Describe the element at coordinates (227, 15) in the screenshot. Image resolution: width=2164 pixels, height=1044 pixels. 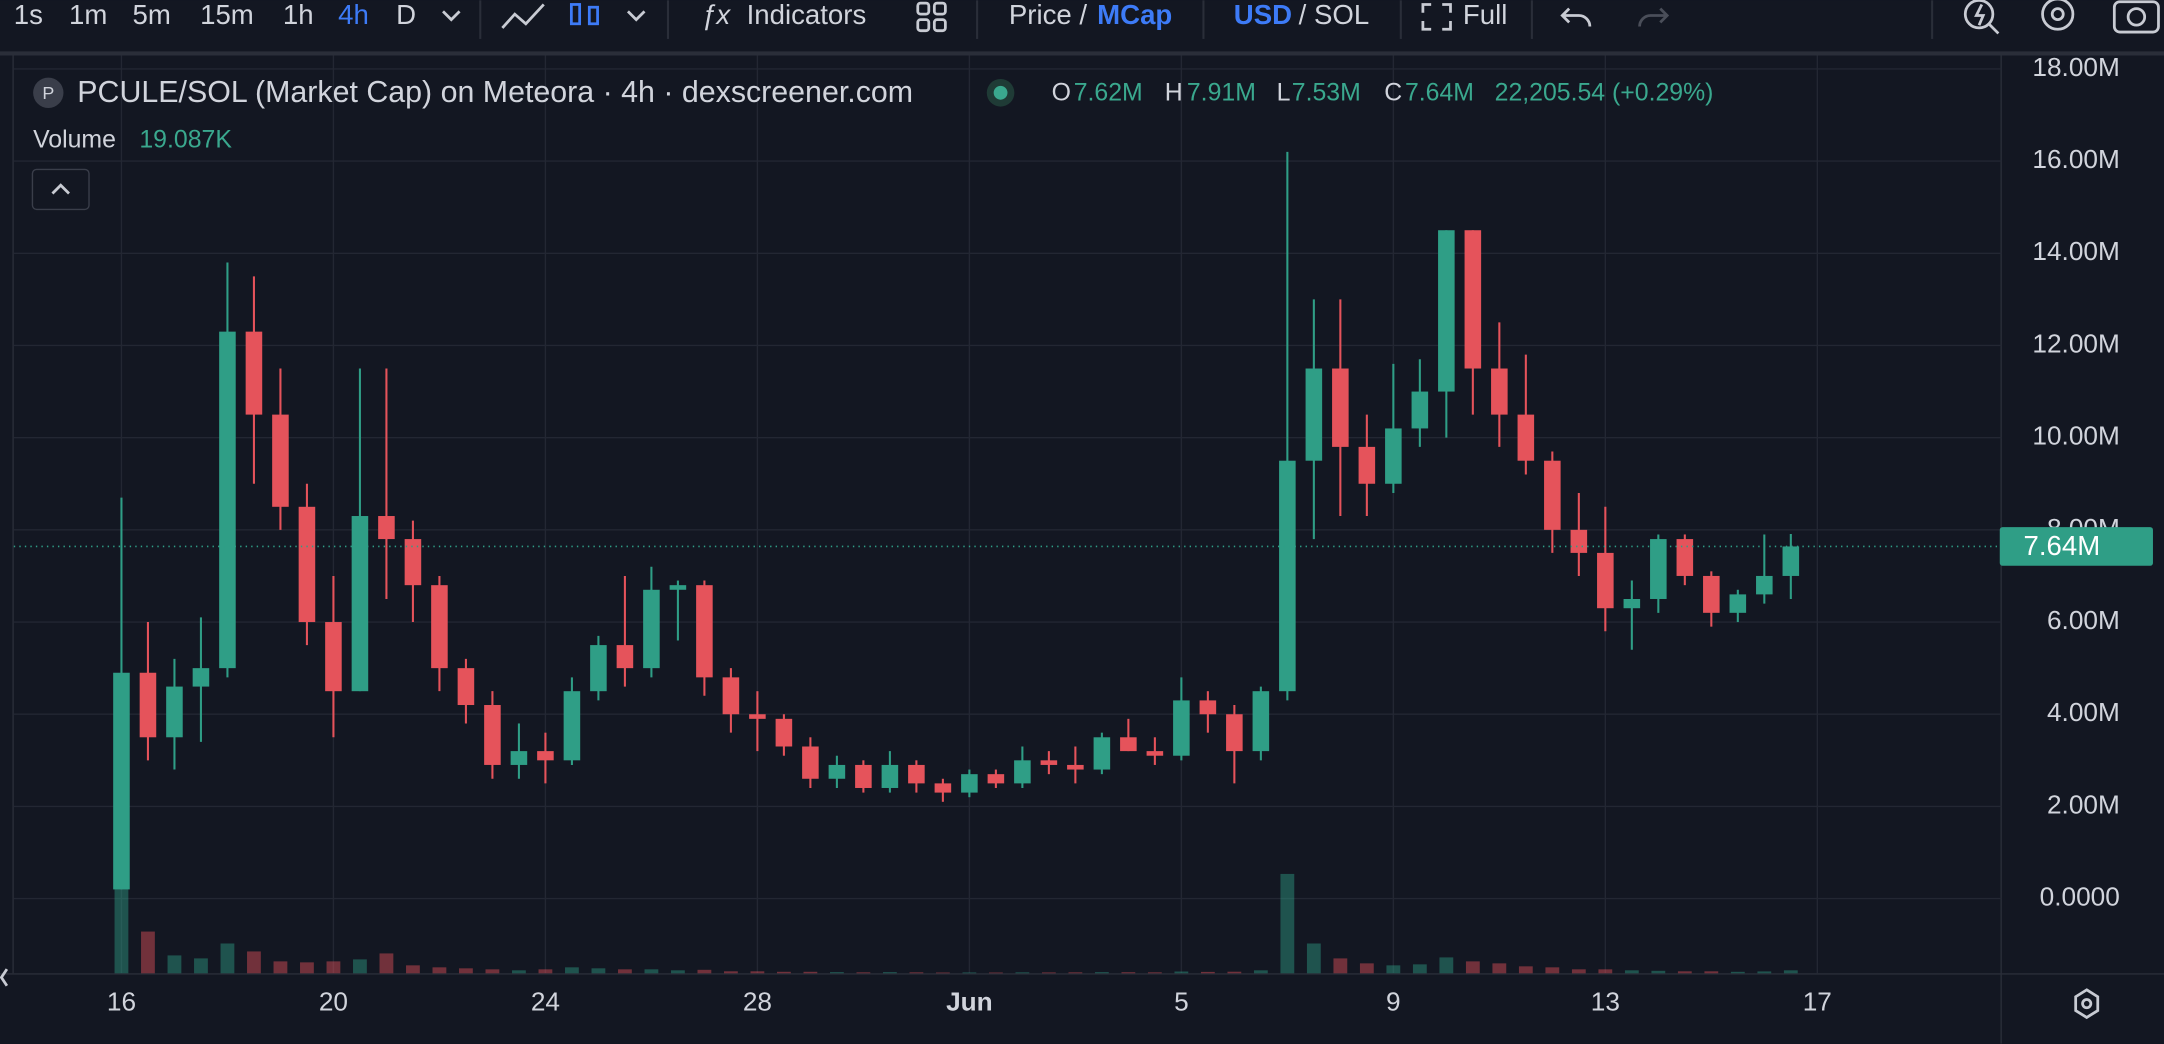
I see `interval-button: 15m` at that location.